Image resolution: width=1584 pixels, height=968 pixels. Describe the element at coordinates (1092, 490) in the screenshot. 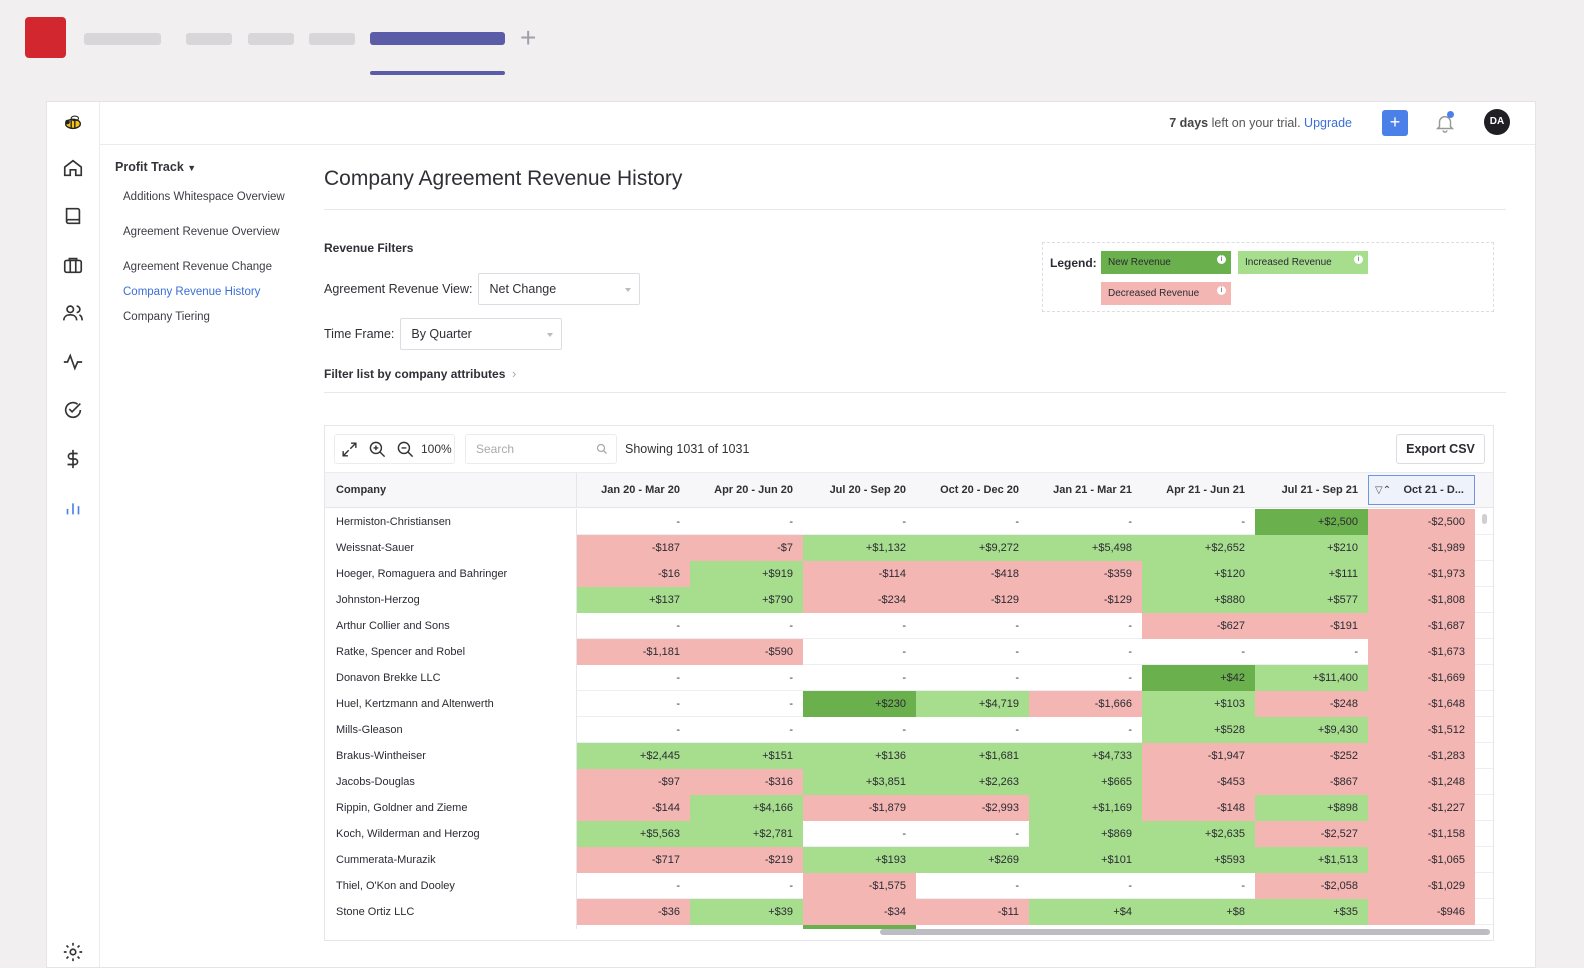

I see `column-header: Jan 21 - Mar 21` at that location.